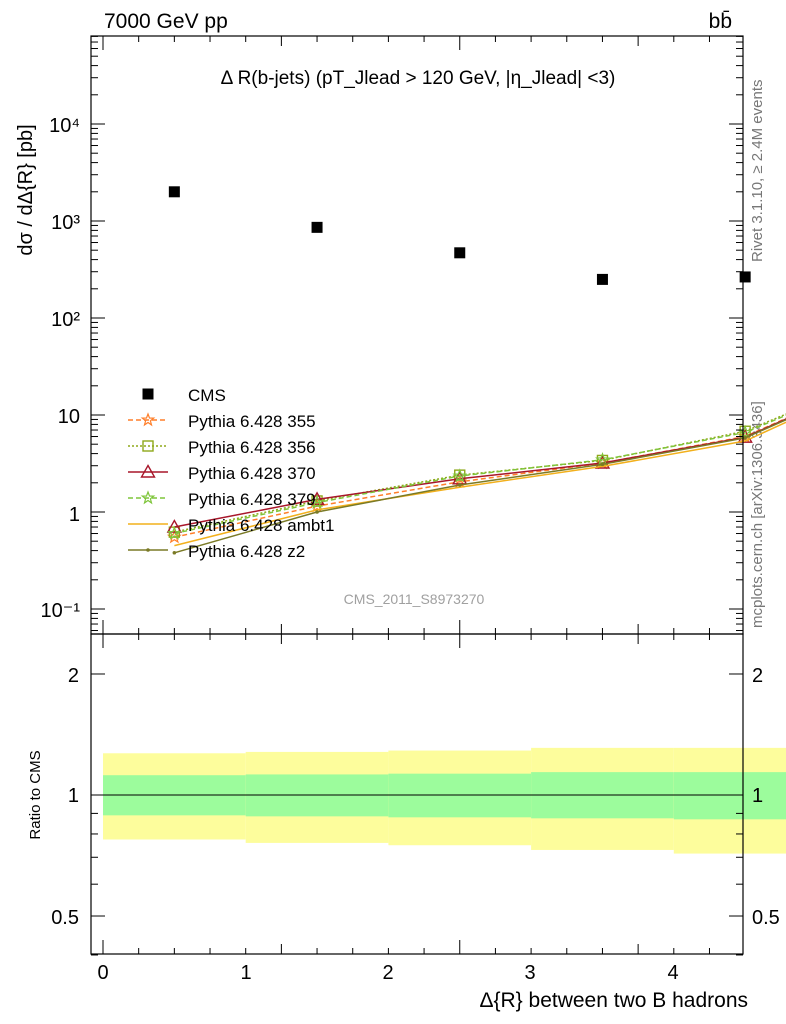 This screenshot has height=1024, width=786. I want to click on ytick-label-10000: 10⁴, so click(64, 126).